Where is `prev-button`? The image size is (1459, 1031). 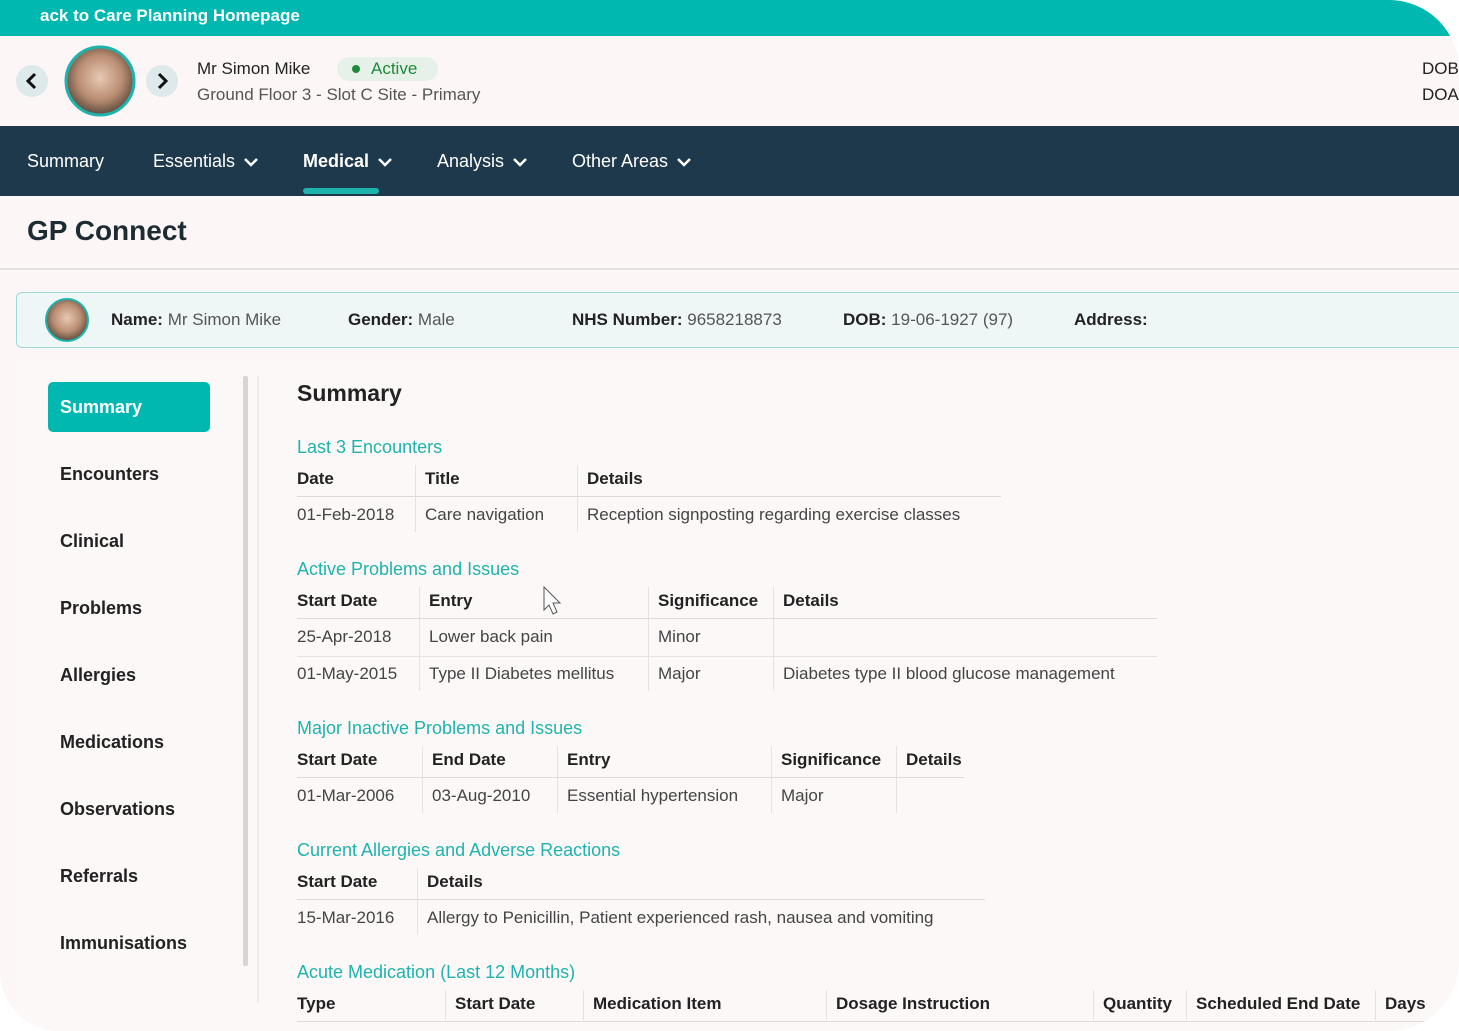 prev-button is located at coordinates (32, 81).